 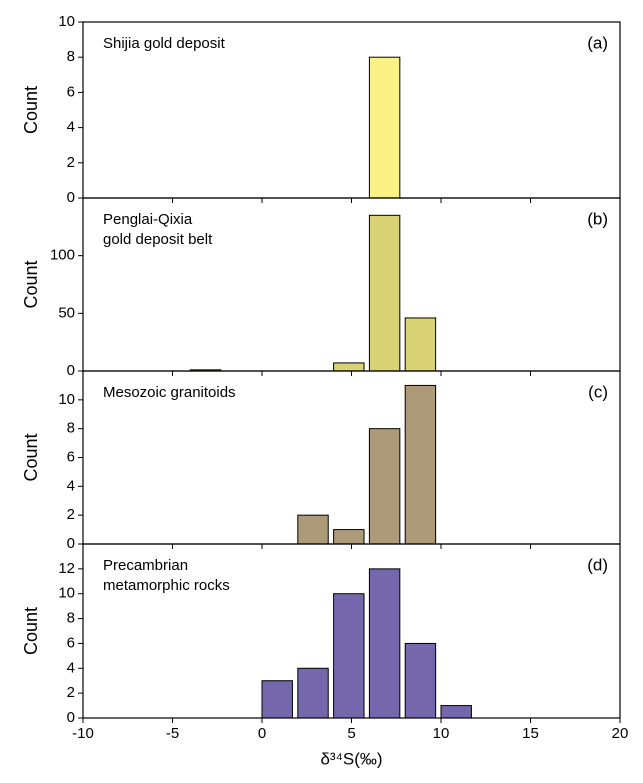 What do you see at coordinates (145, 565) in the screenshot?
I see `annotation: Precambrian` at bounding box center [145, 565].